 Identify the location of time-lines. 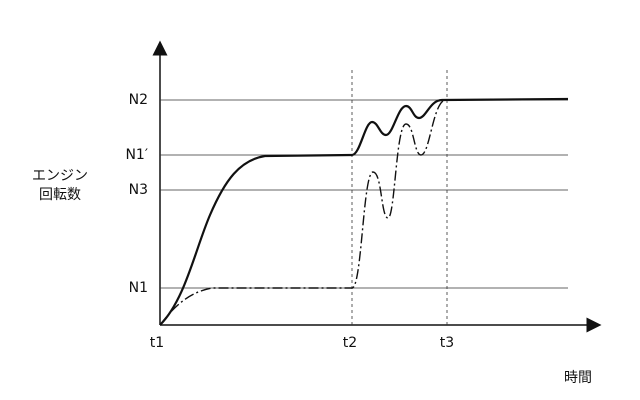
(399, 197).